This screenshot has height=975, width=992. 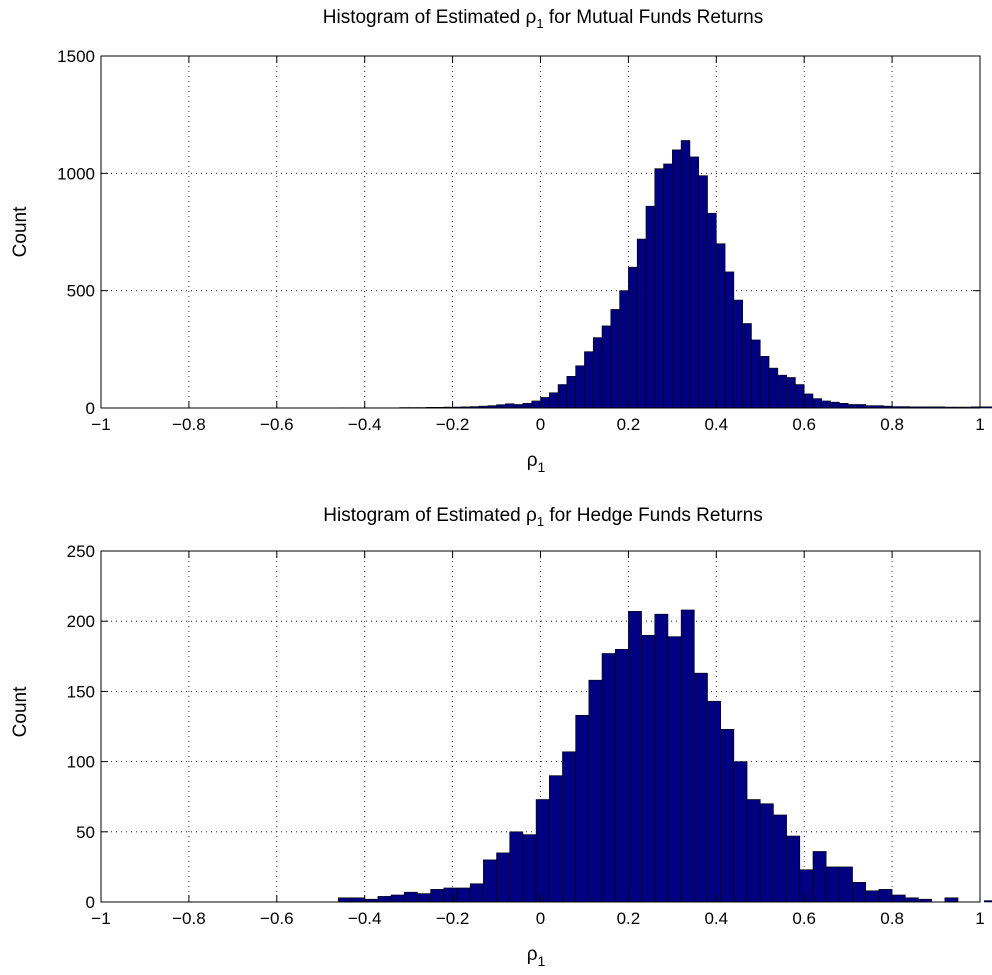 I want to click on x-tick-label: −0.6, so click(x=277, y=424).